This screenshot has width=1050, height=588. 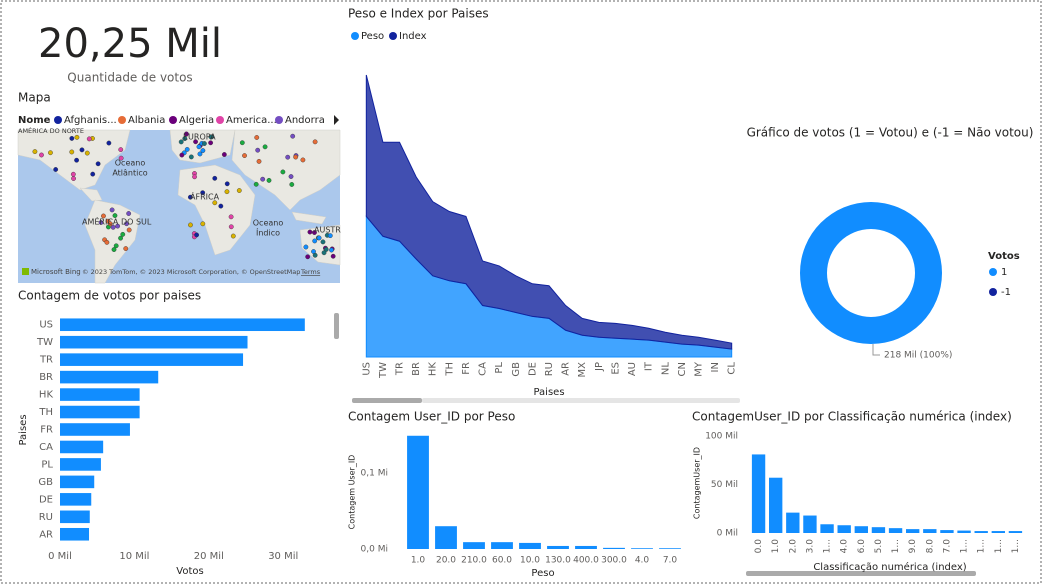 I want to click on x-axis-title: Classificação numérica (index), so click(x=889, y=567).